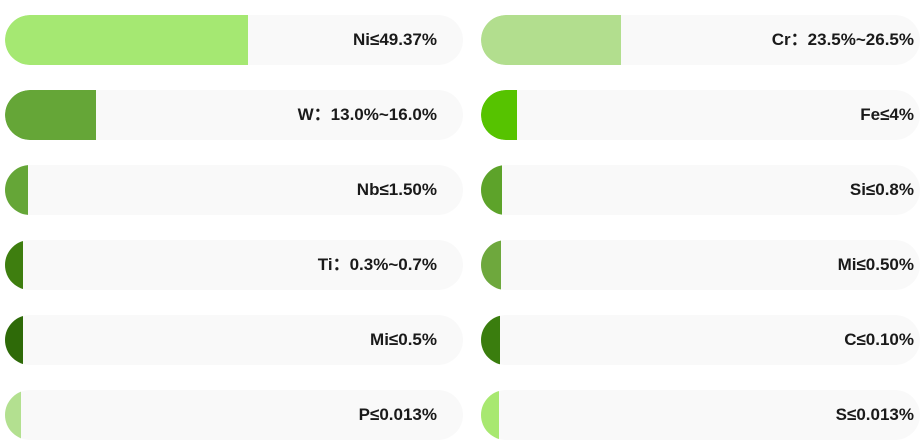 Image resolution: width=920 pixels, height=445 pixels. I want to click on composition-bar-p: P≤0.013%, so click(234, 415).